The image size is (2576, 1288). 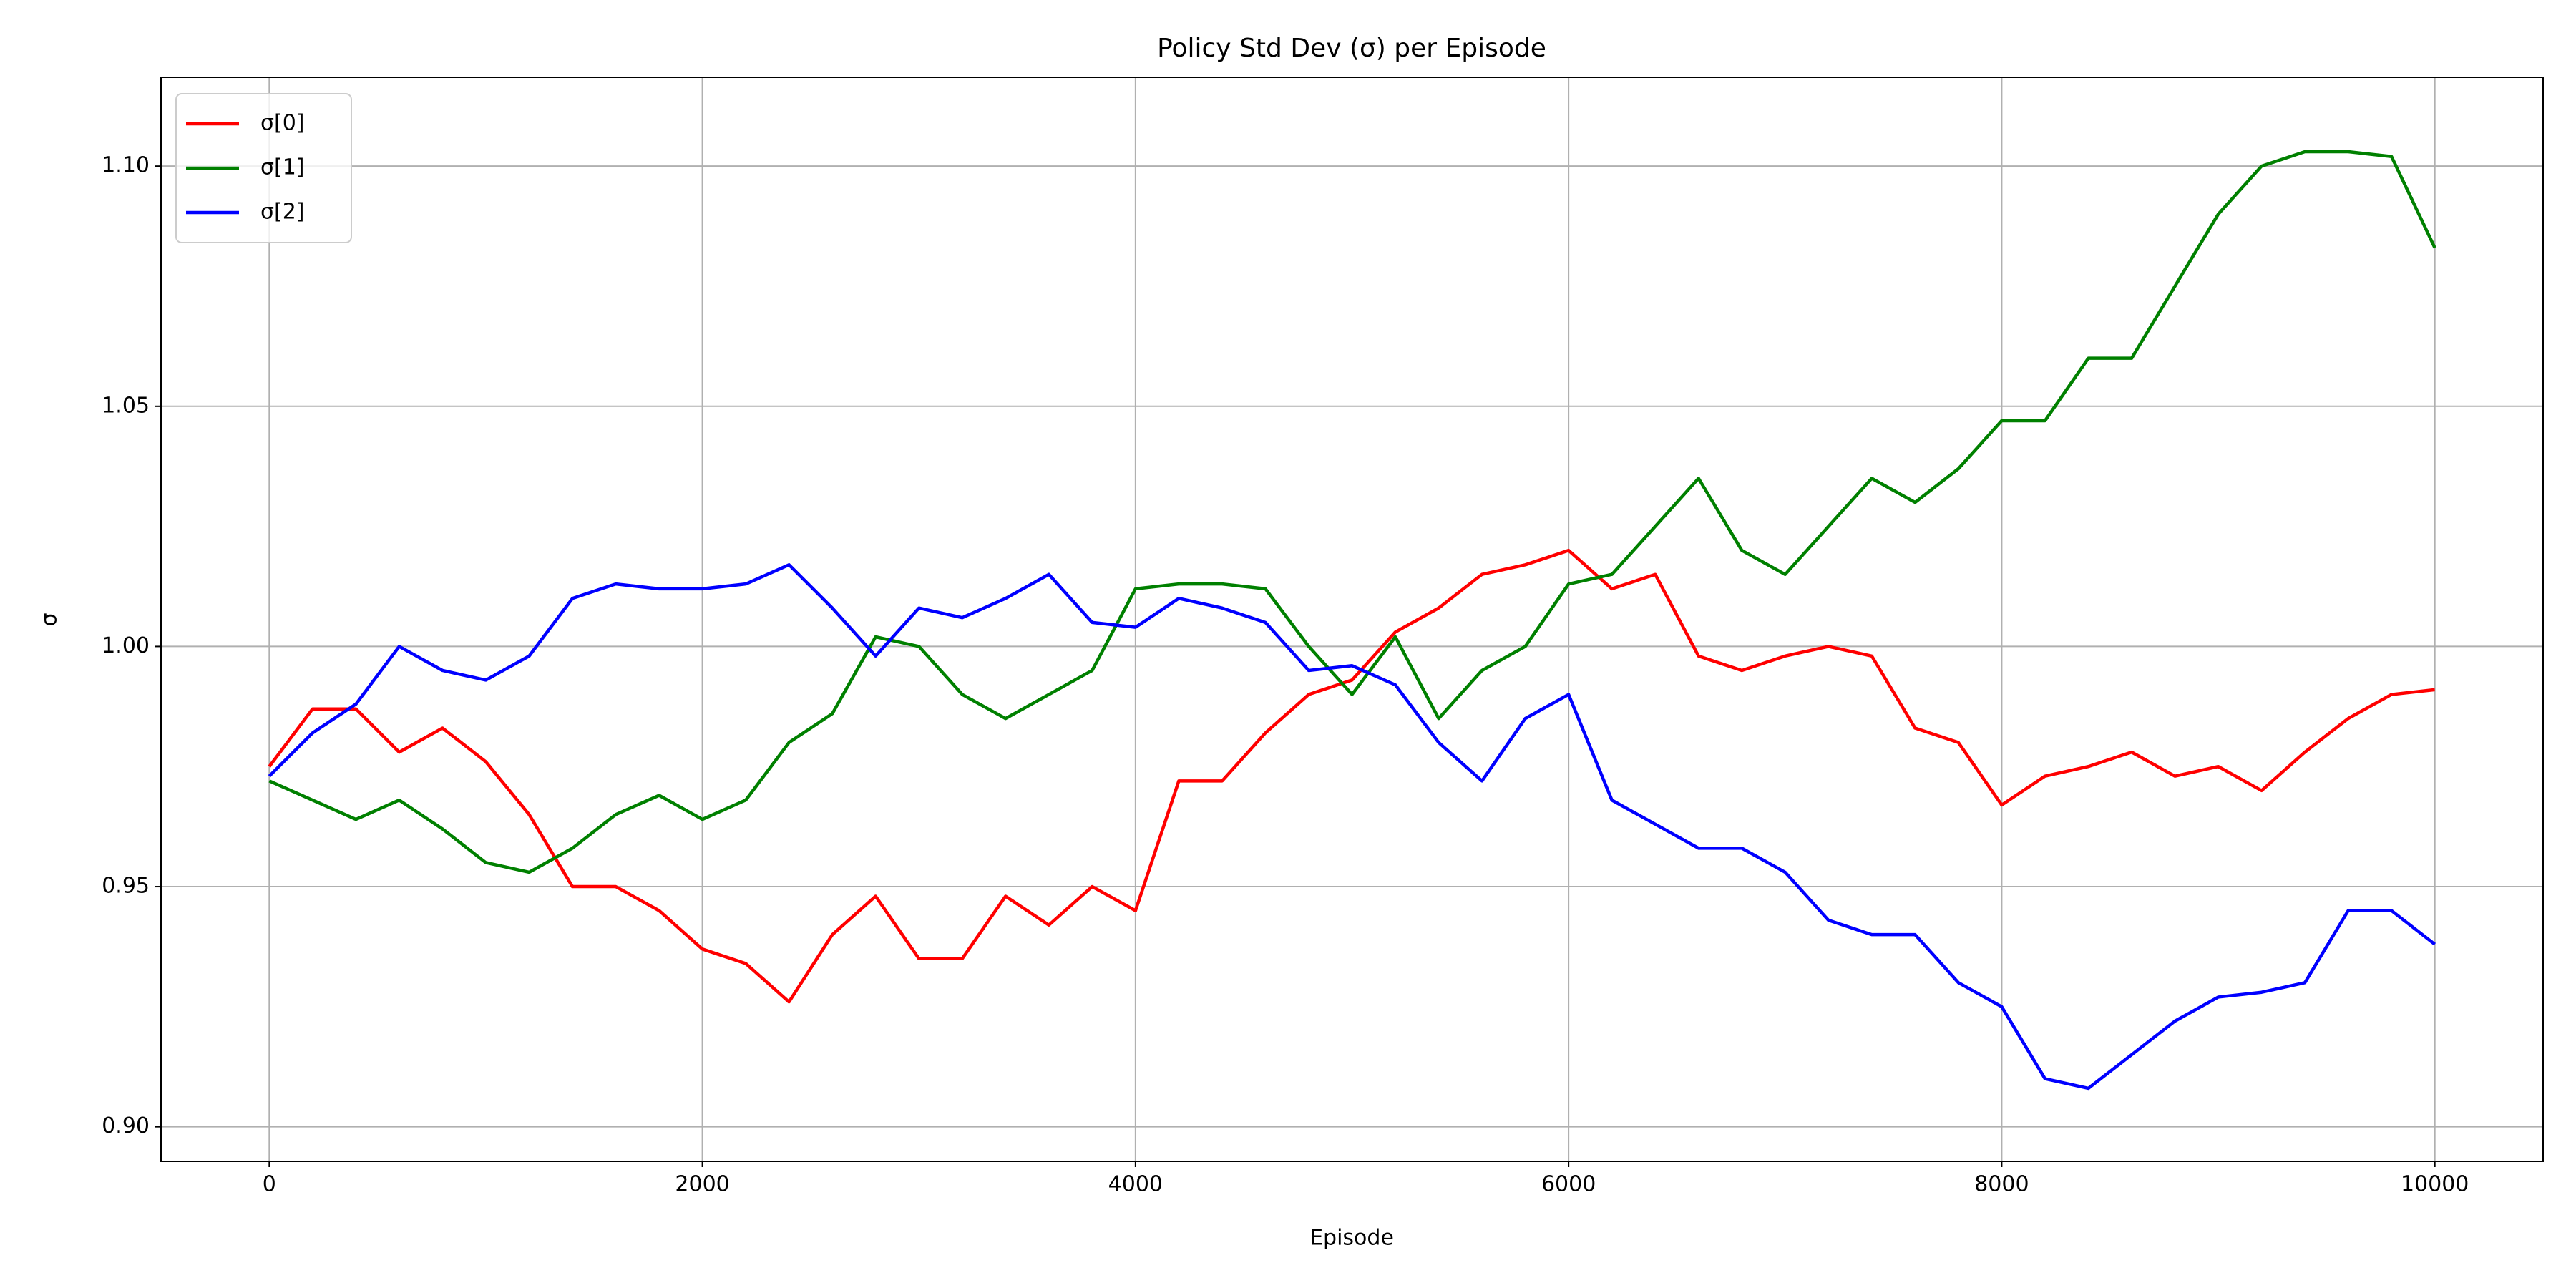 I want to click on y-axis-label: σ, so click(x=49, y=619).